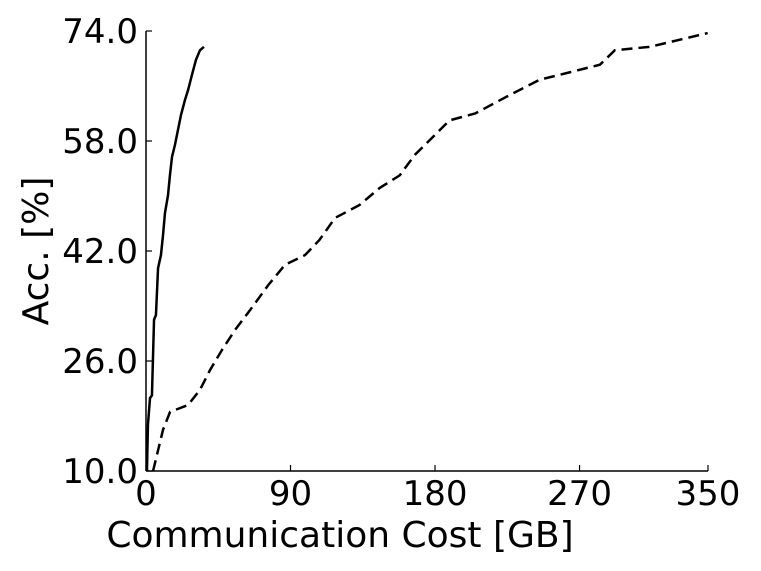 This screenshot has width=761, height=571. I want to click on x-tick-label: 0, so click(146, 494).